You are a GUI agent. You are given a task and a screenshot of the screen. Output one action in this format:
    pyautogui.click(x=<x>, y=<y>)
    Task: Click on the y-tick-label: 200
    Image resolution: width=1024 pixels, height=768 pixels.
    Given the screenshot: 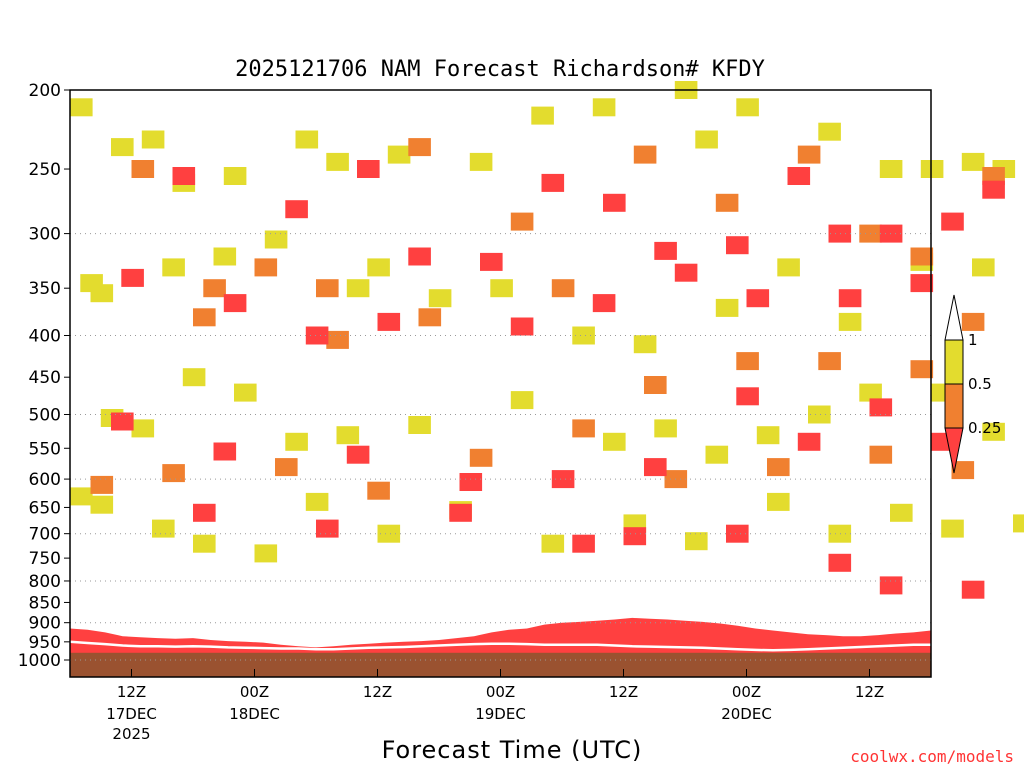 What is the action you would take?
    pyautogui.click(x=45, y=91)
    